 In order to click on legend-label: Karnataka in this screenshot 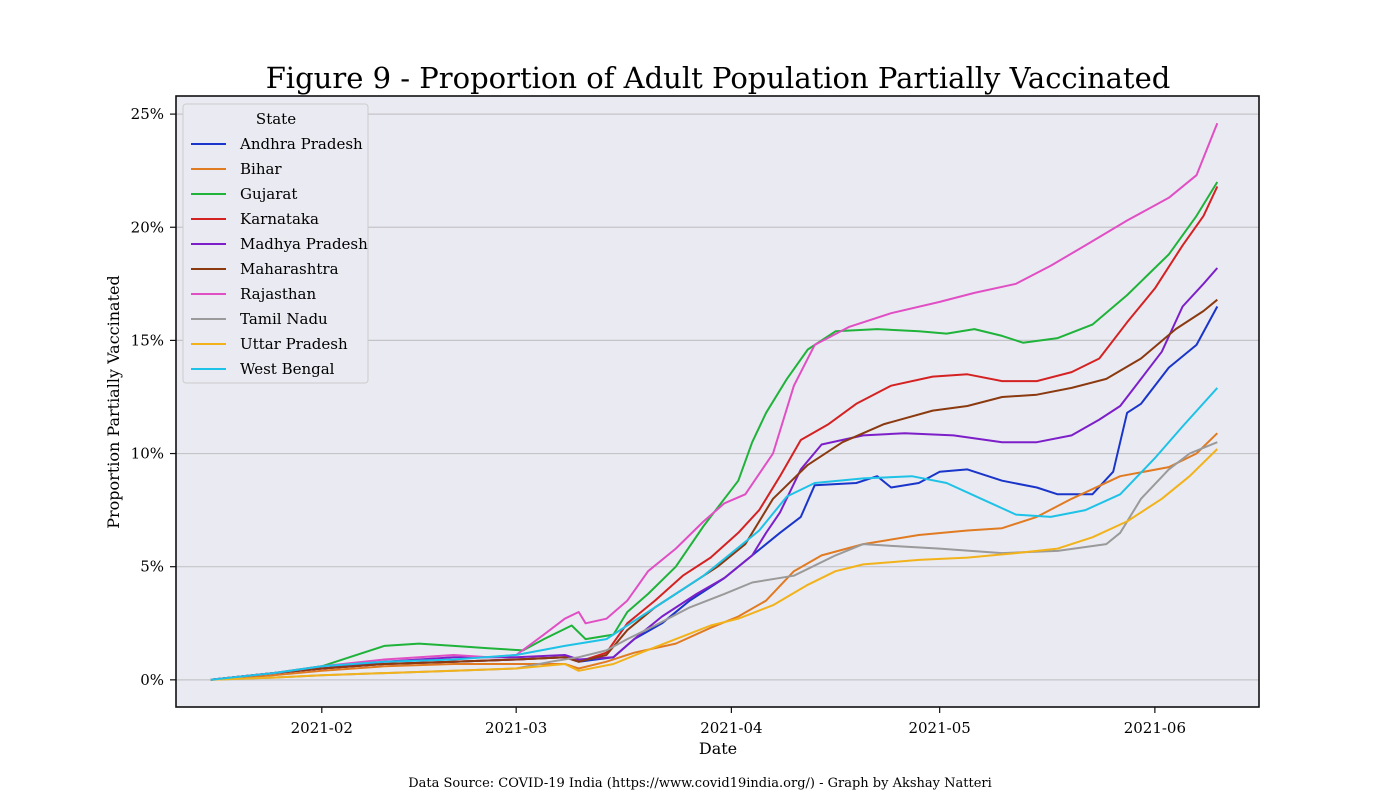, I will do `click(279, 219)`.